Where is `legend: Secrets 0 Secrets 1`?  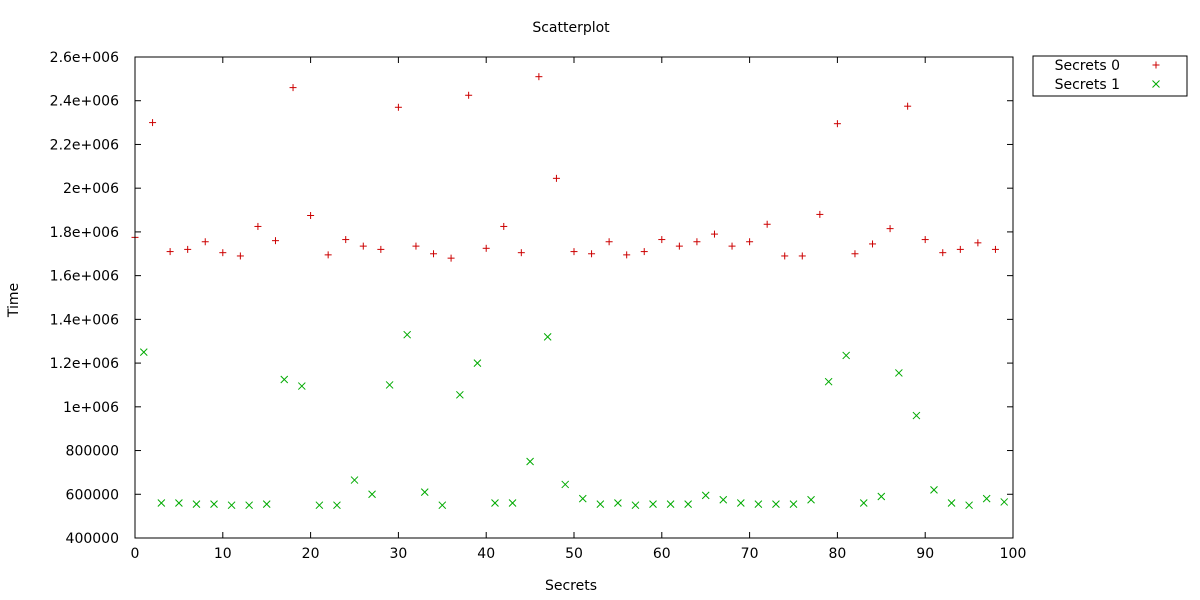
legend: Secrets 0 Secrets 1 is located at coordinates (1110, 76).